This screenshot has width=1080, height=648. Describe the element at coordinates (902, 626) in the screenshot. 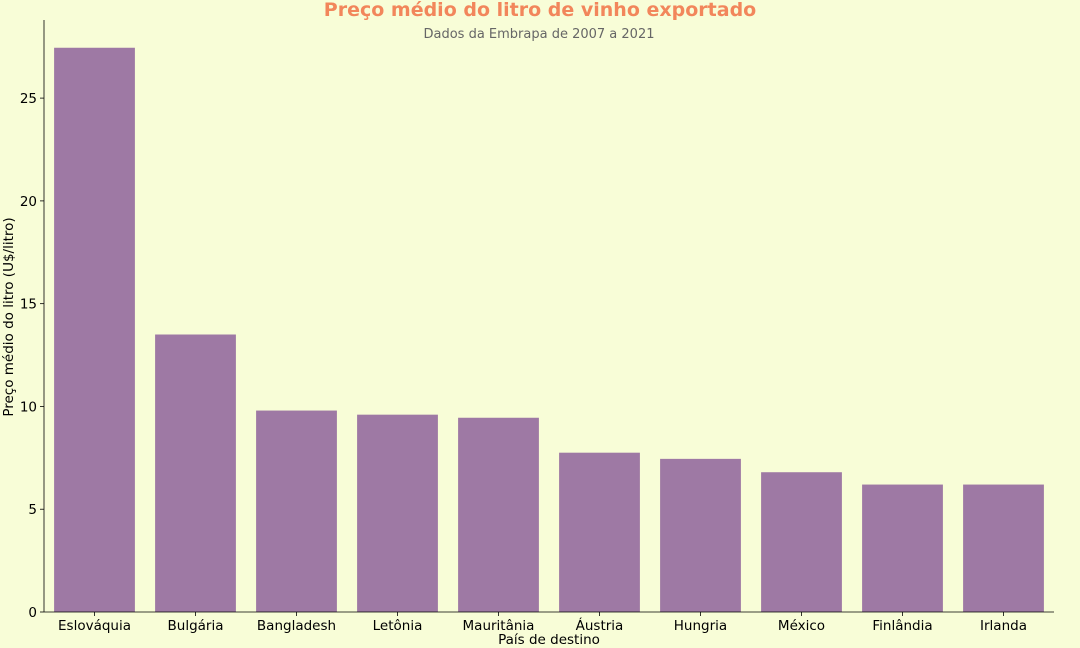

I see `x-tick-label-8: Finlândia` at that location.